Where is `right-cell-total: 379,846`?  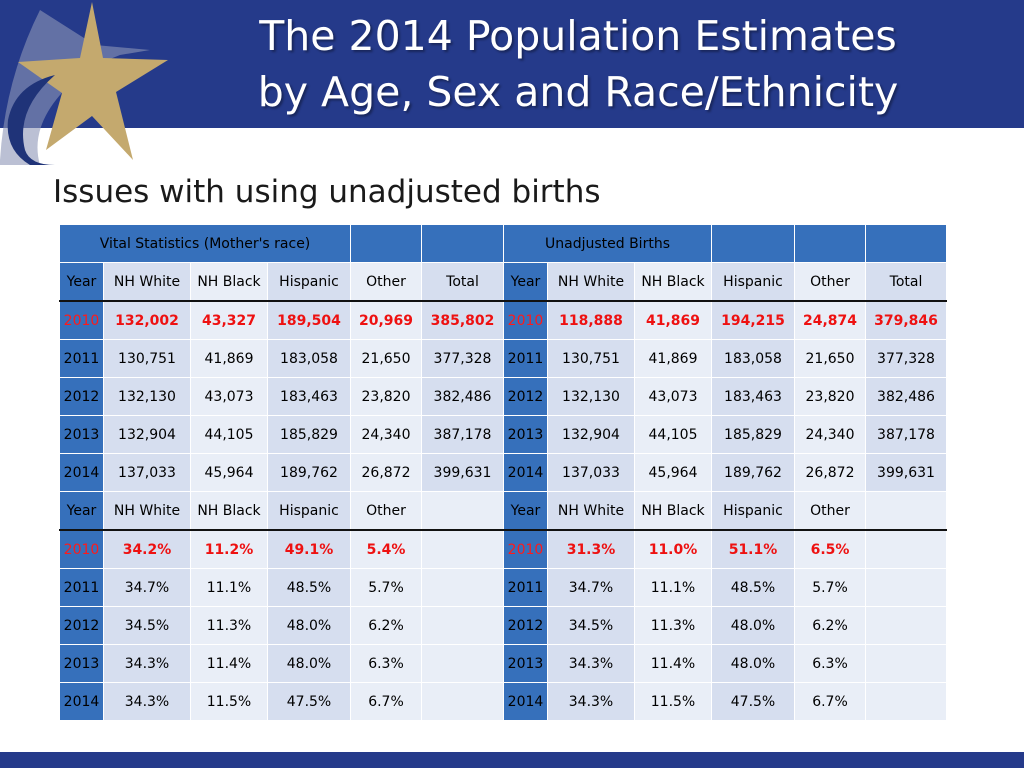 right-cell-total: 379,846 is located at coordinates (906, 320).